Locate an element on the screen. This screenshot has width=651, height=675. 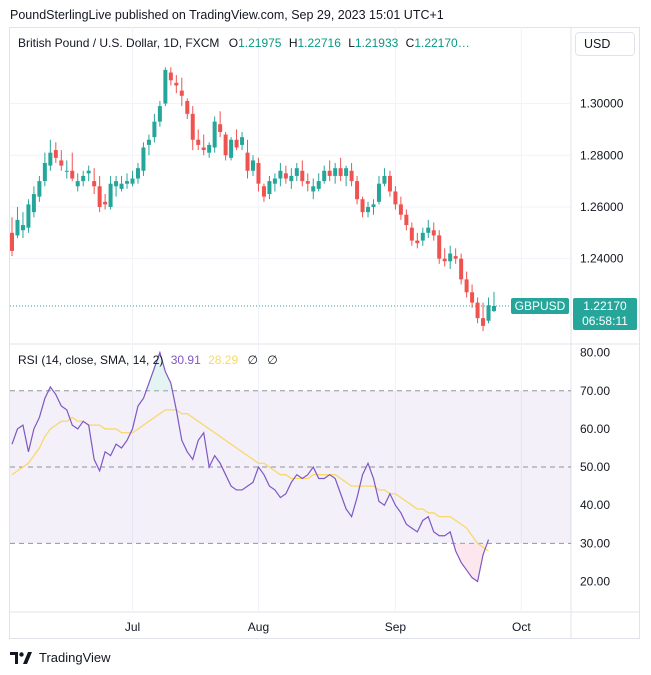
footer: TradingView is located at coordinates (60, 657).